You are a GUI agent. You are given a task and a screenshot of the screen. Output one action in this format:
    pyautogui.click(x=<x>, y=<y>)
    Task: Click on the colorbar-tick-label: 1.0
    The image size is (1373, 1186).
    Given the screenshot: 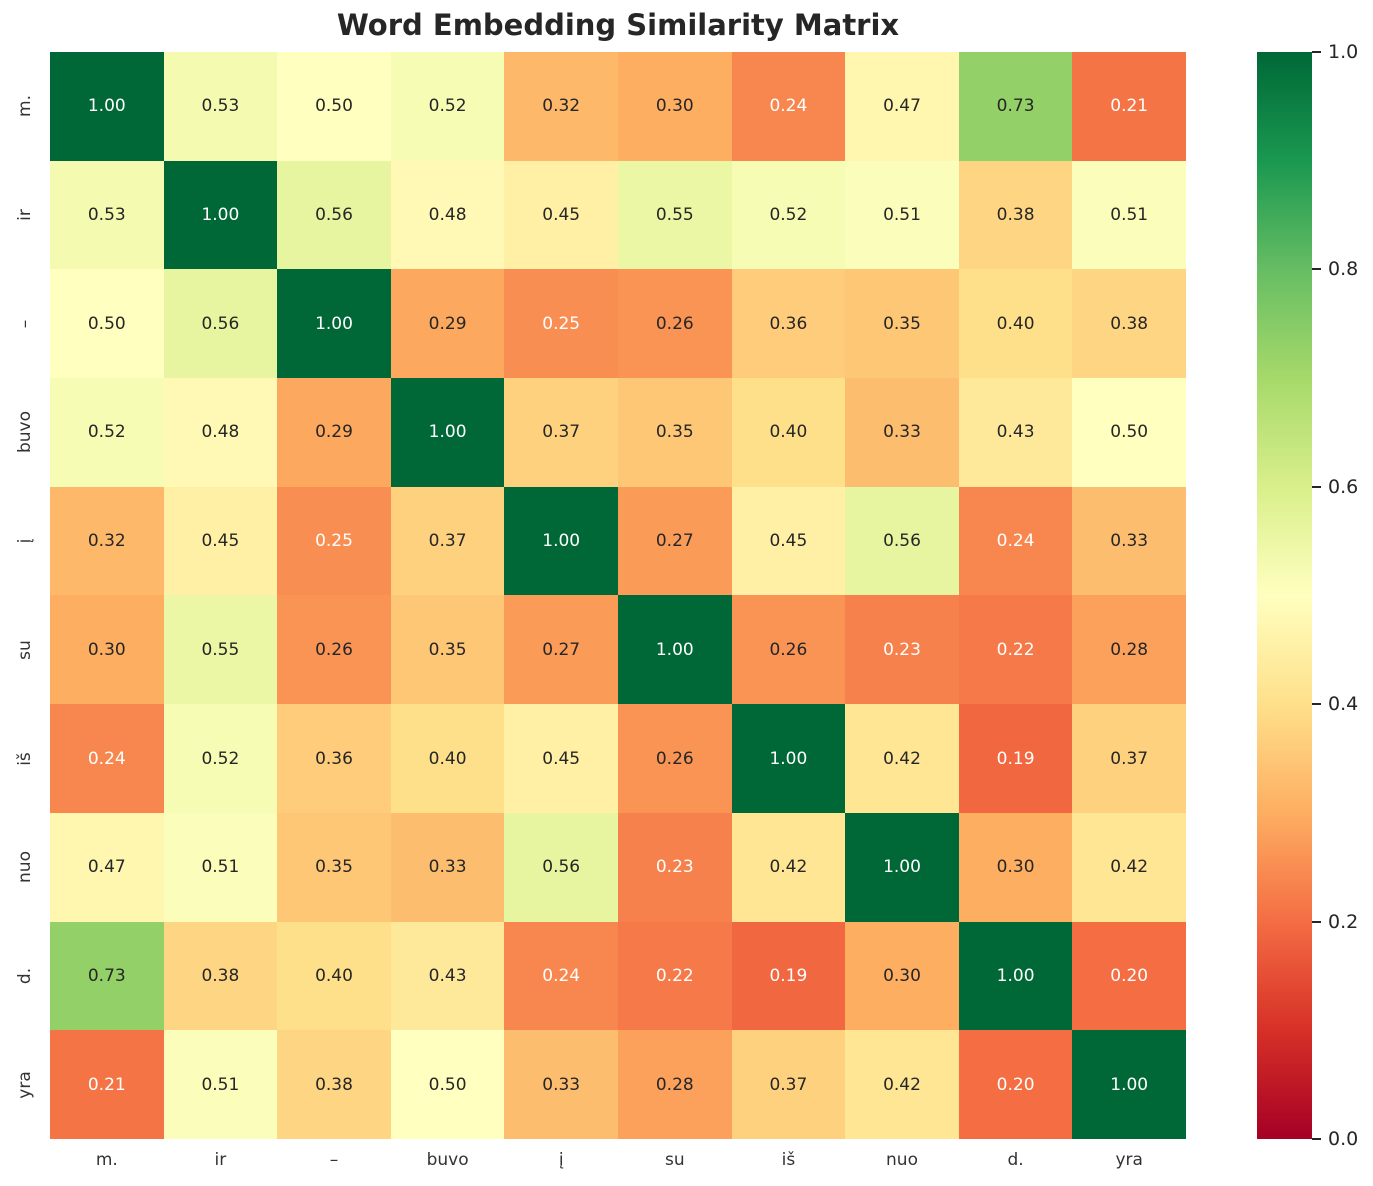 What is the action you would take?
    pyautogui.click(x=1343, y=52)
    